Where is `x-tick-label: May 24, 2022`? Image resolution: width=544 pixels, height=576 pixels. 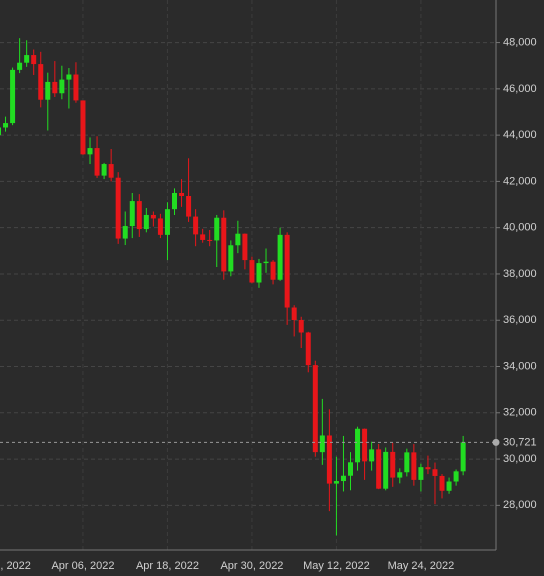 x-tick-label: May 24, 2022 is located at coordinates (421, 566).